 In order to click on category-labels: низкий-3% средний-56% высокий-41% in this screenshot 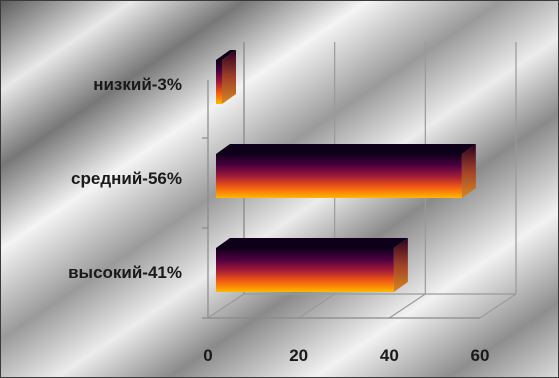, I will do `click(125, 178)`.